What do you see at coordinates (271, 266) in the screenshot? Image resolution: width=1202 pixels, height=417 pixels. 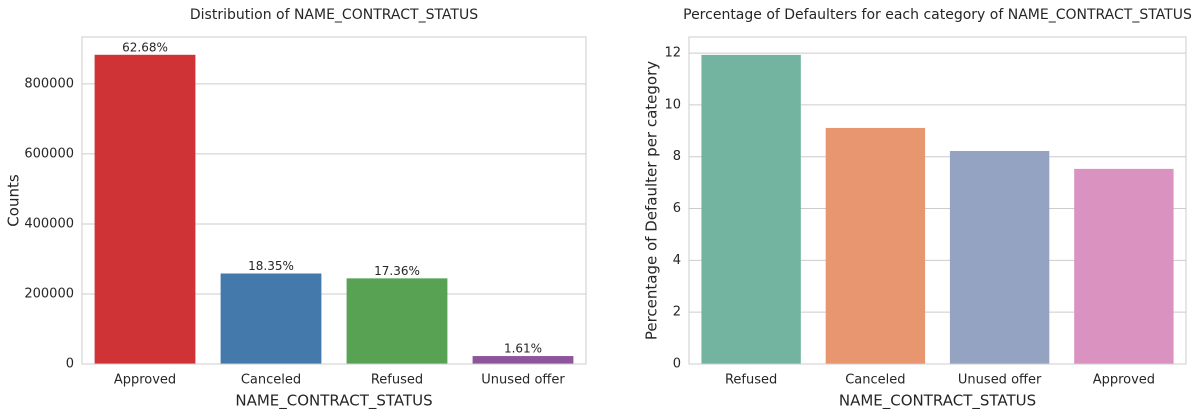 I see `bar-label: 18.35%` at bounding box center [271, 266].